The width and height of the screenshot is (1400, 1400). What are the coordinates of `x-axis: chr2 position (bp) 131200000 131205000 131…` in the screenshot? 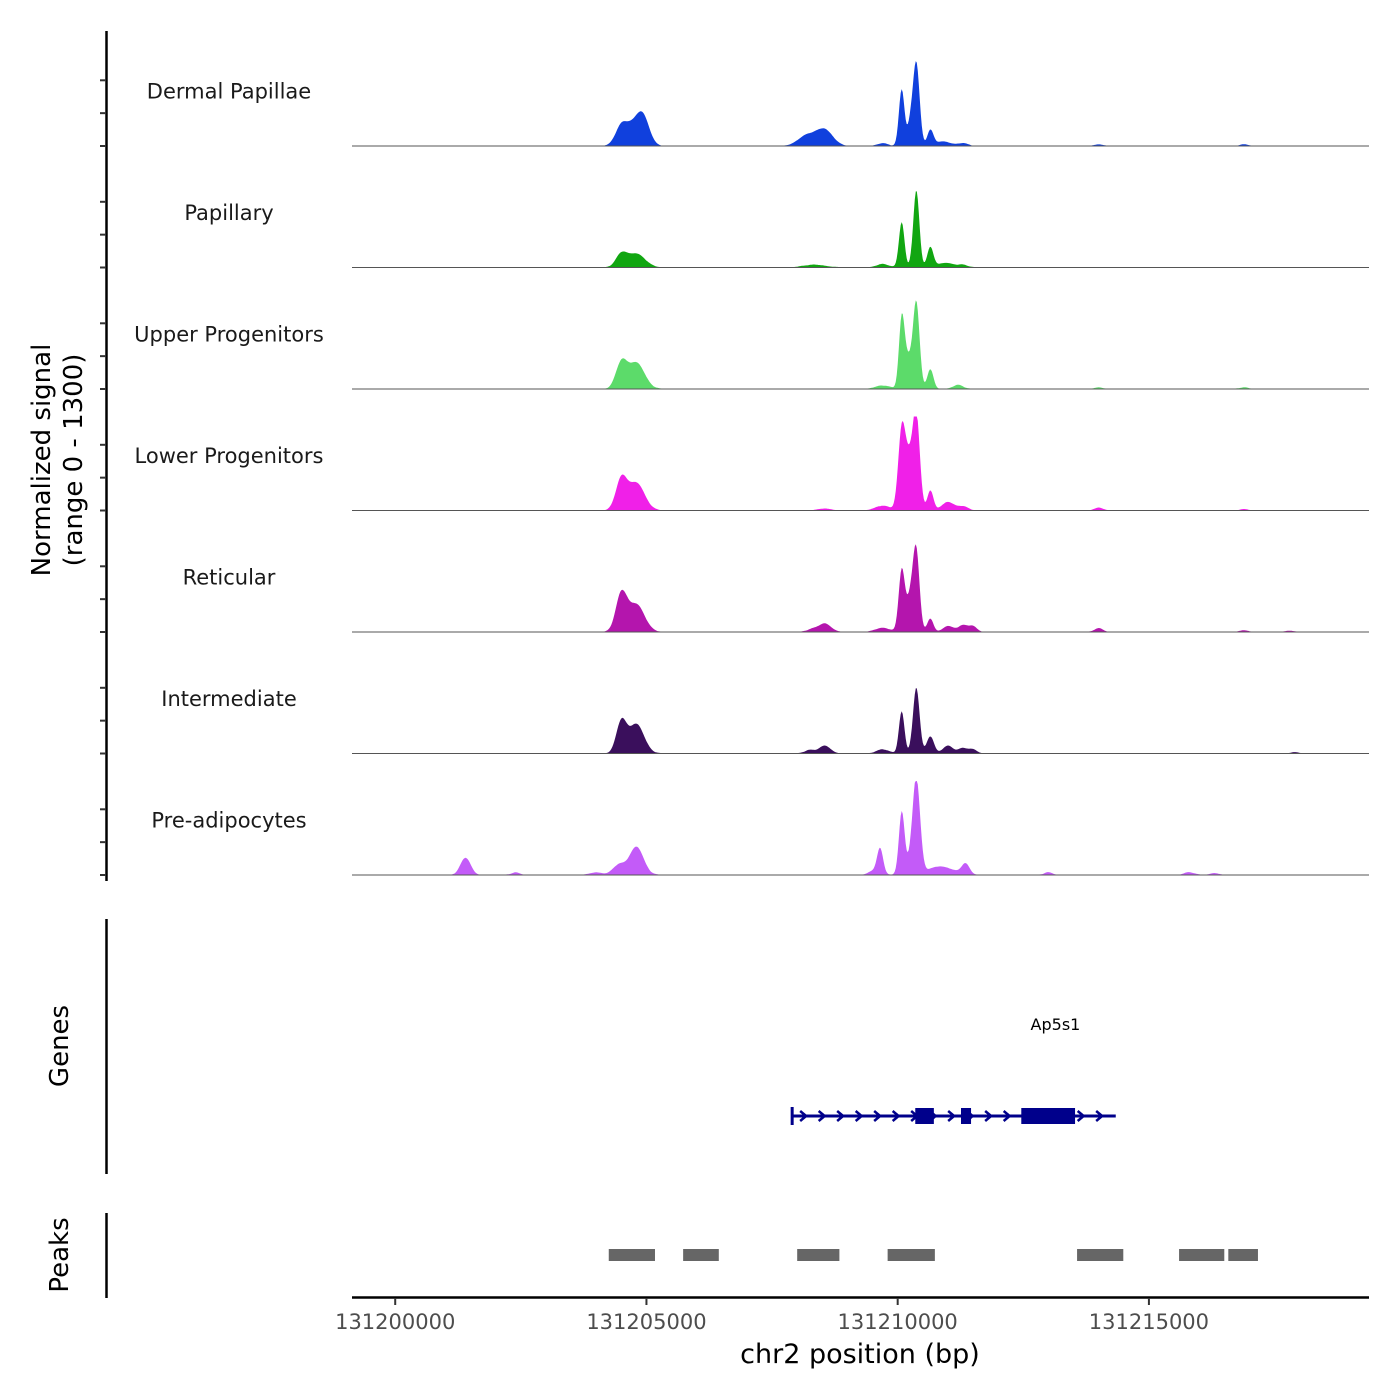 It's located at (852, 1333).